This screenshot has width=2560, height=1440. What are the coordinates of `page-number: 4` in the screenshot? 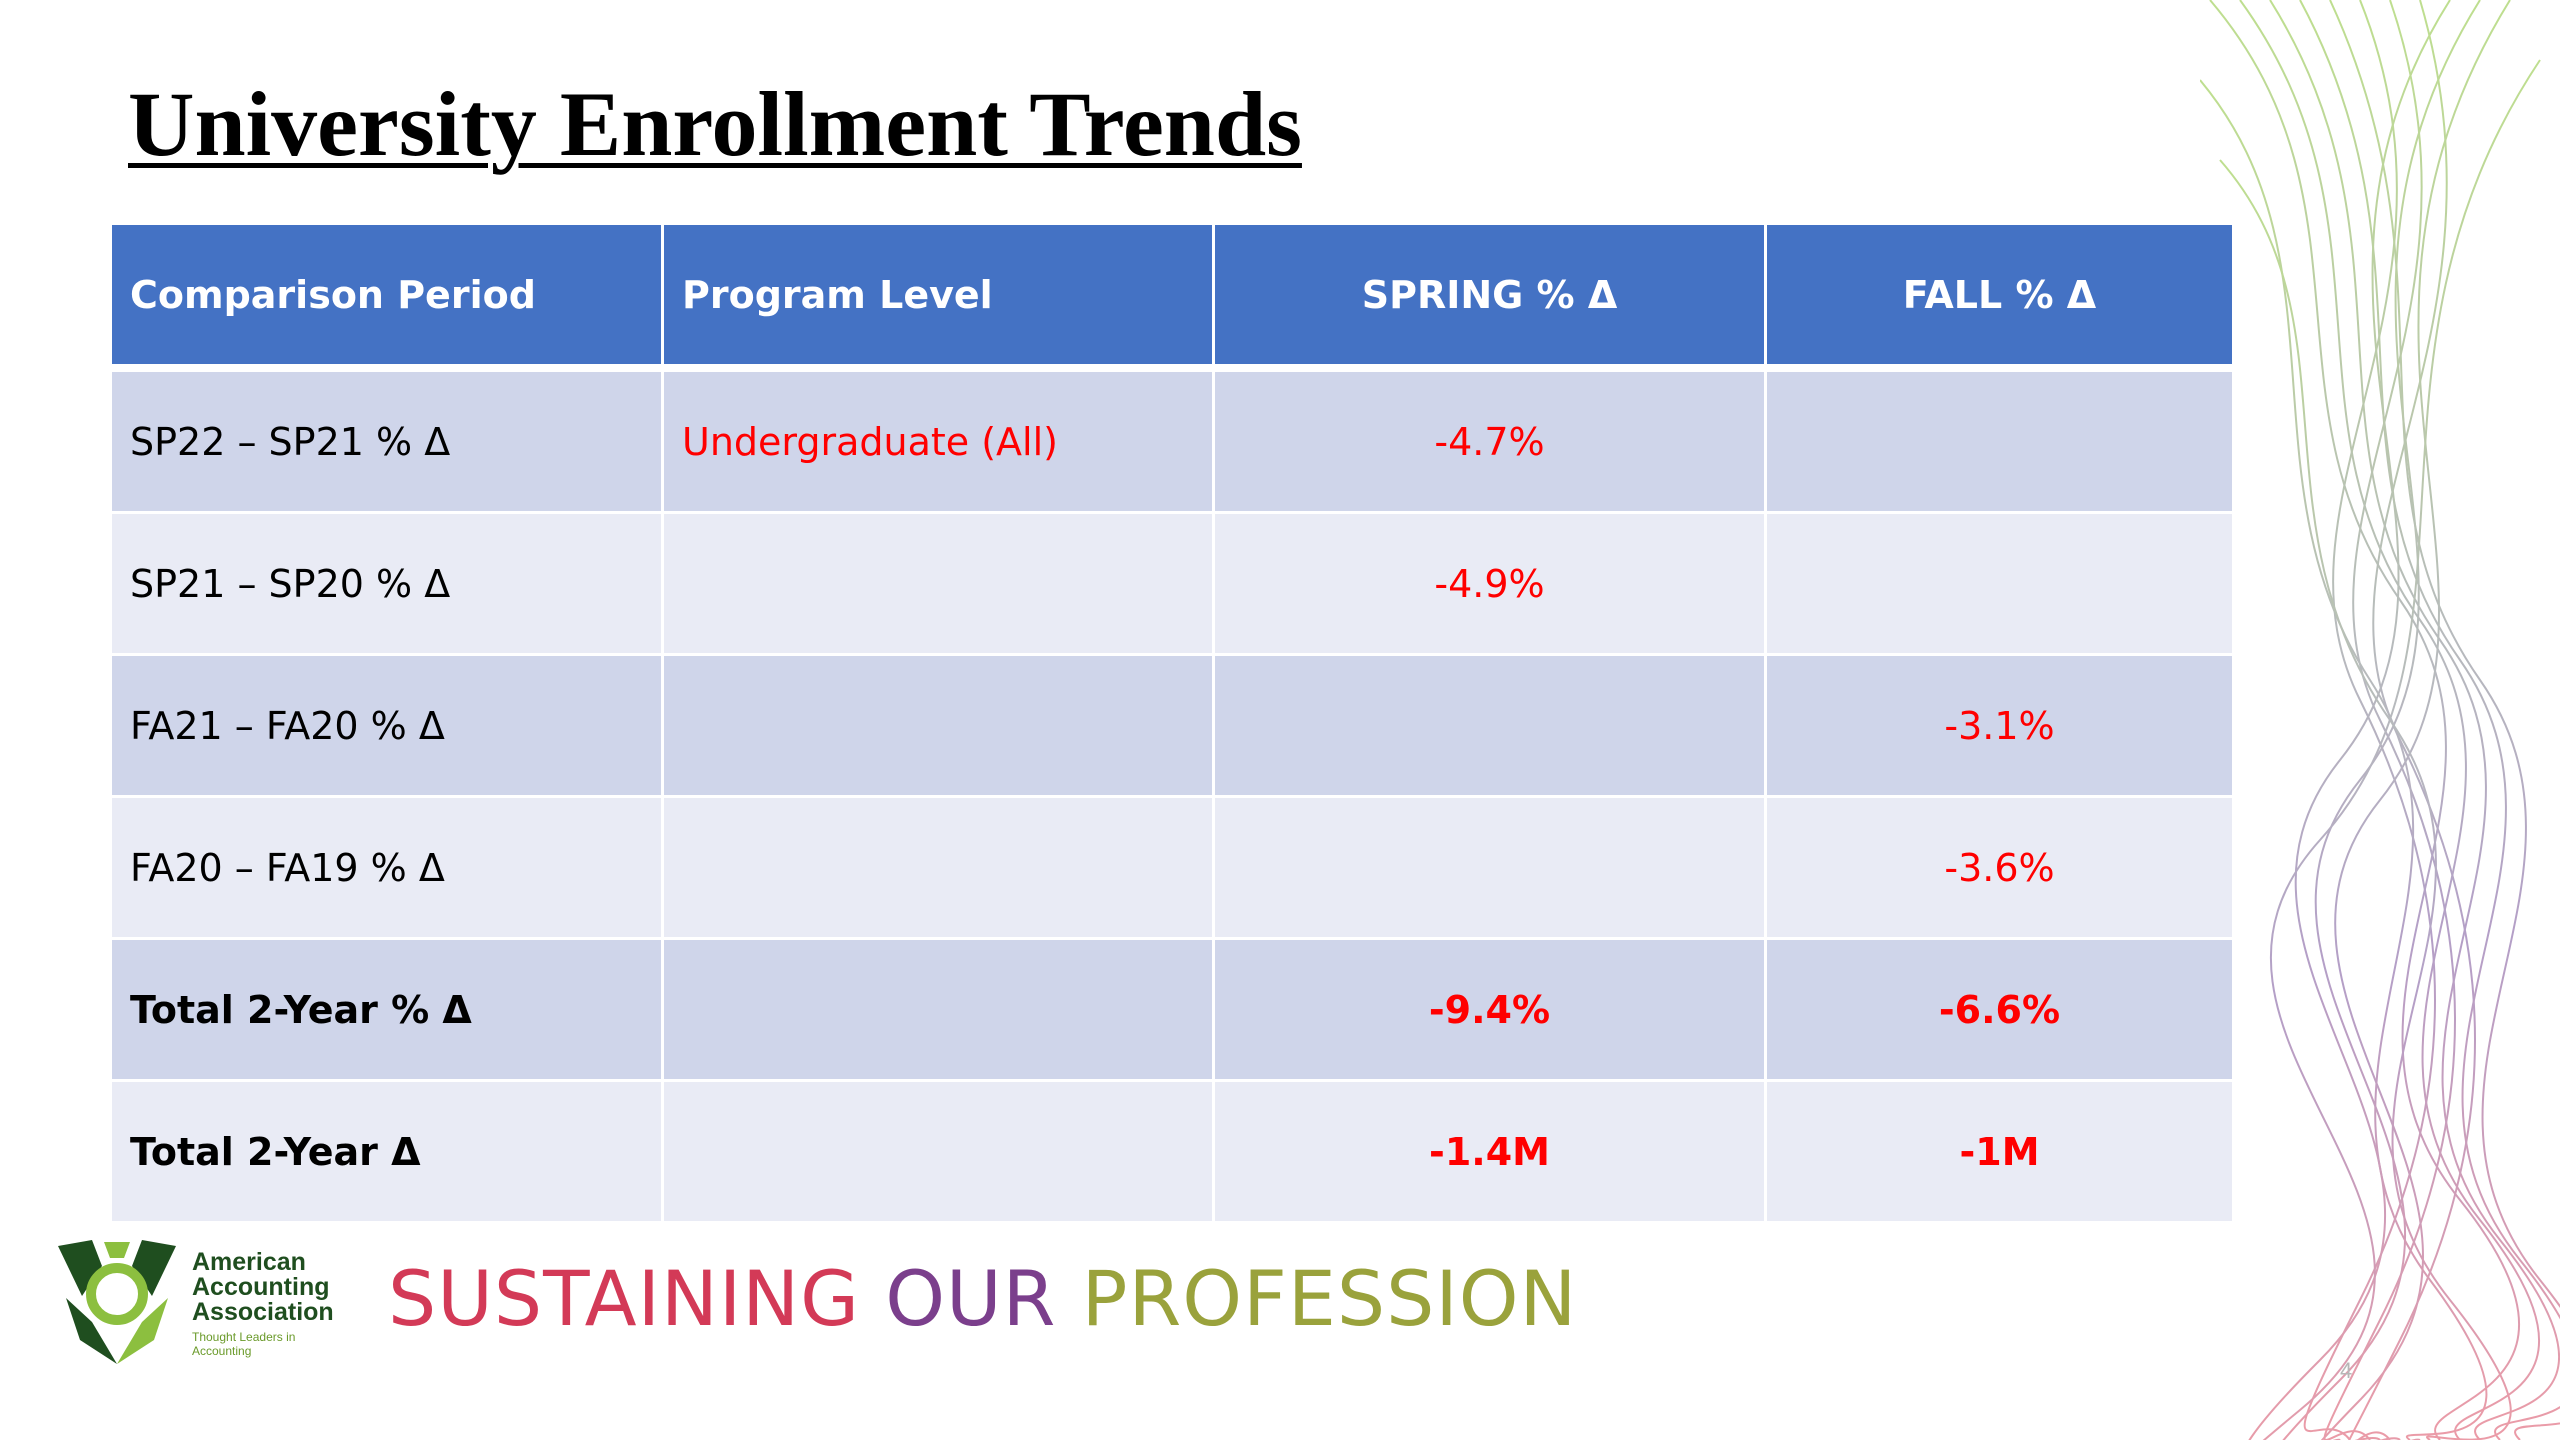 It's located at (2346, 1370).